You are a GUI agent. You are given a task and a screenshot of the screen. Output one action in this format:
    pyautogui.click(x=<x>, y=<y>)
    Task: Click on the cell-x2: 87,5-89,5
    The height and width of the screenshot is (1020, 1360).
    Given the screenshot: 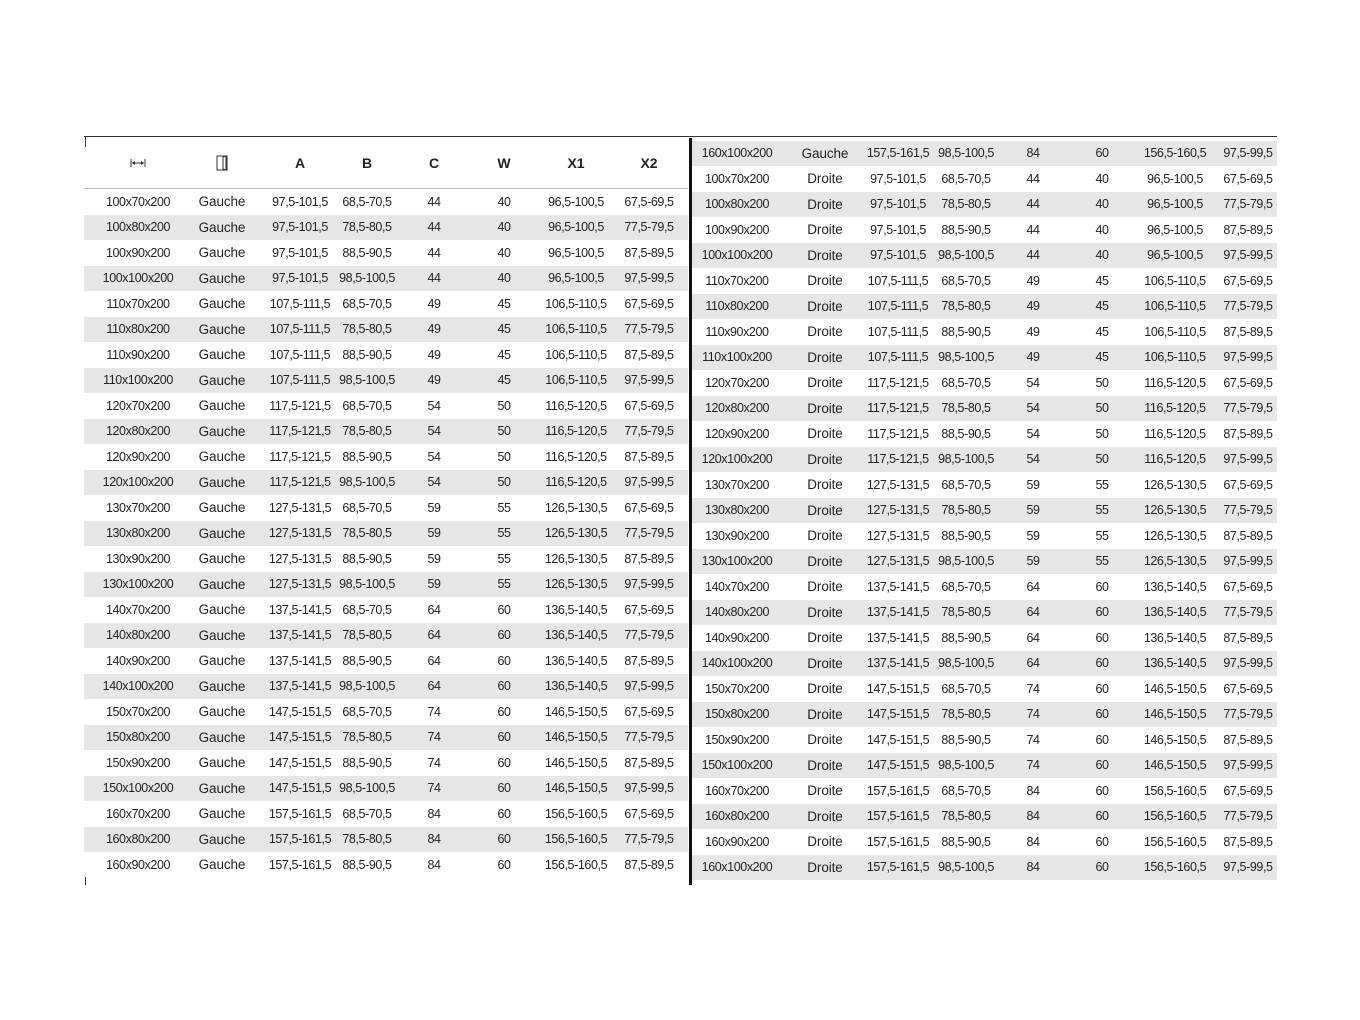 What is the action you would take?
    pyautogui.click(x=649, y=354)
    